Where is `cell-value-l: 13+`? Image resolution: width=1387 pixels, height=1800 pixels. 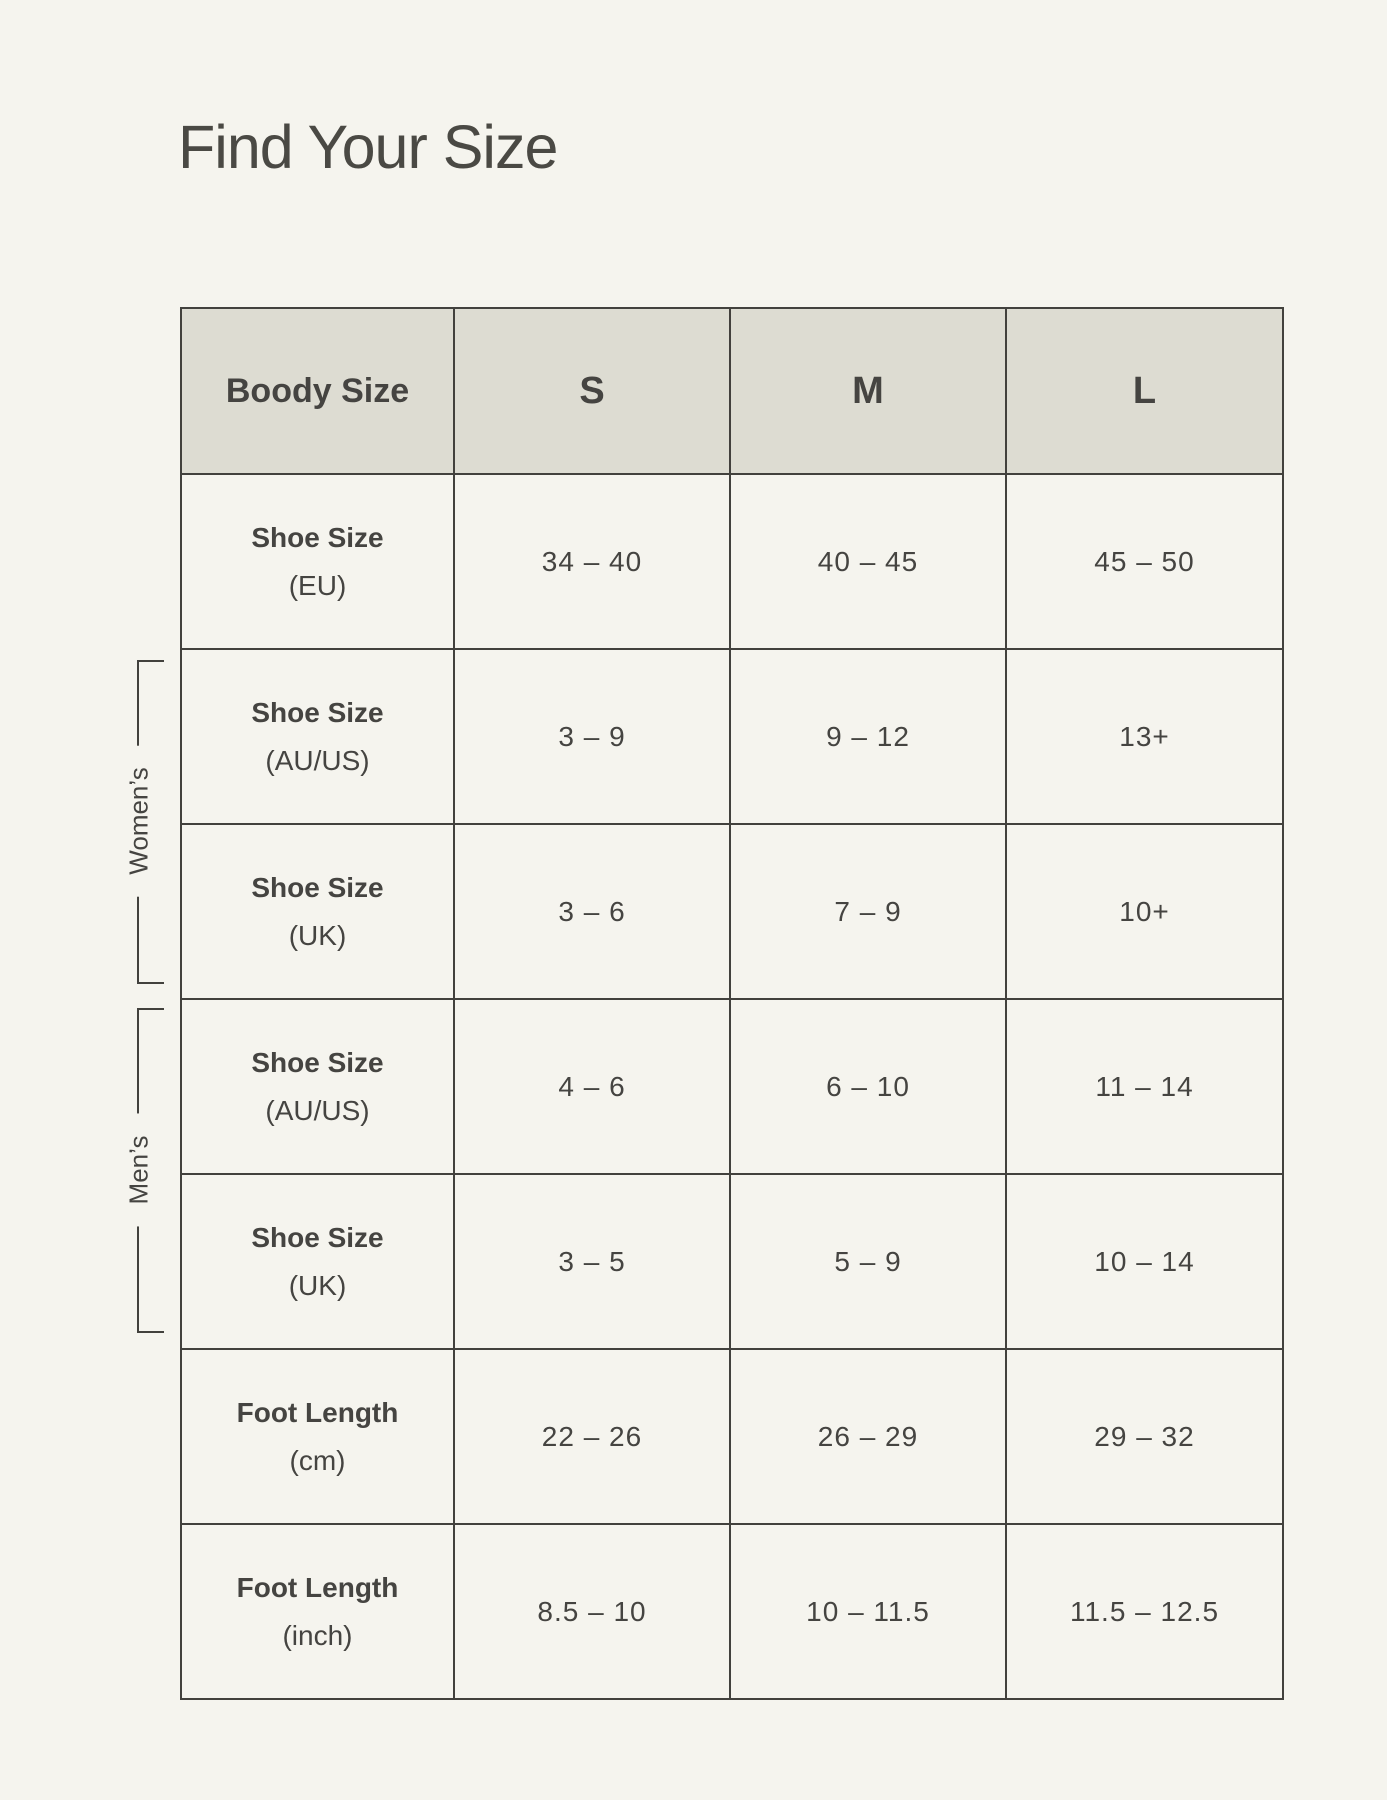 cell-value-l: 13+ is located at coordinates (1144, 736).